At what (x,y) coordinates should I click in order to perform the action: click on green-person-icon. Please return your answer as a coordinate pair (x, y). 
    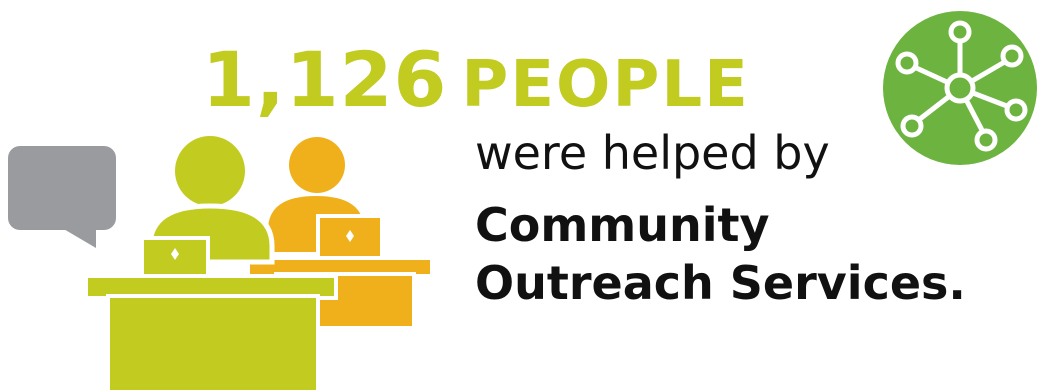
    Looking at the image, I should click on (211, 200).